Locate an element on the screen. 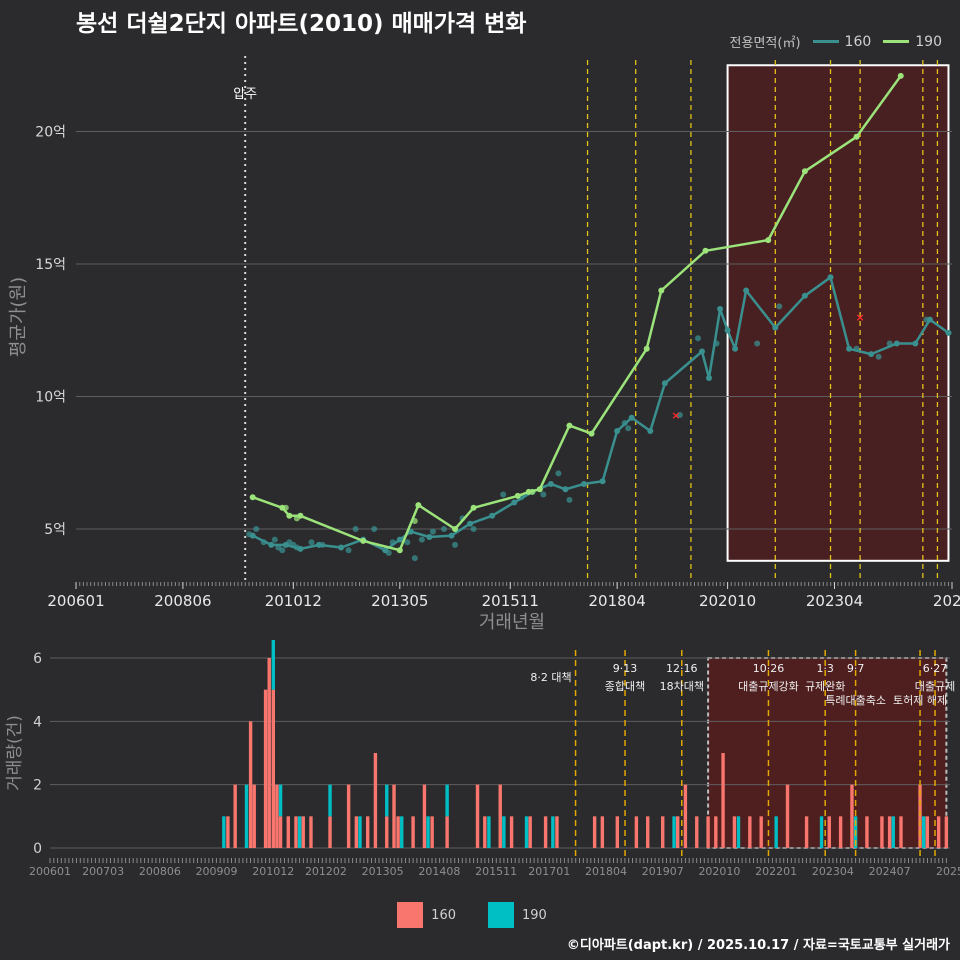 The image size is (960, 960). y-tick-label: 2 is located at coordinates (37, 786).